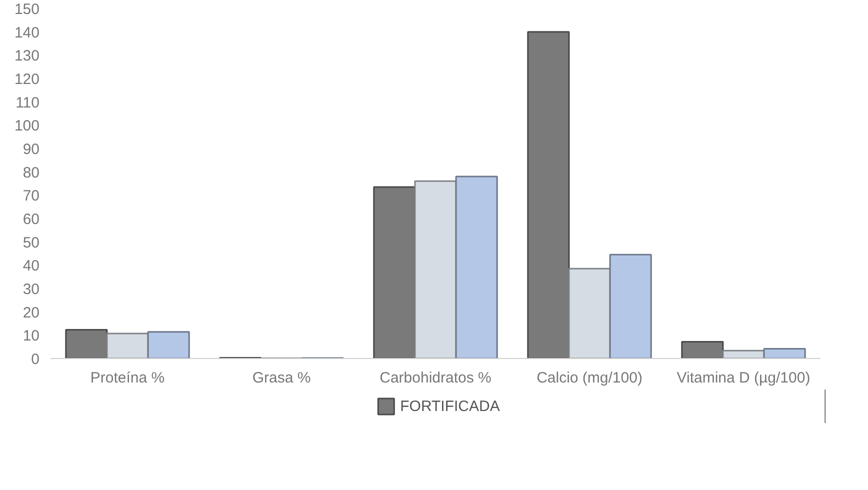  I want to click on legend-label: FORTIFICADA, so click(450, 406).